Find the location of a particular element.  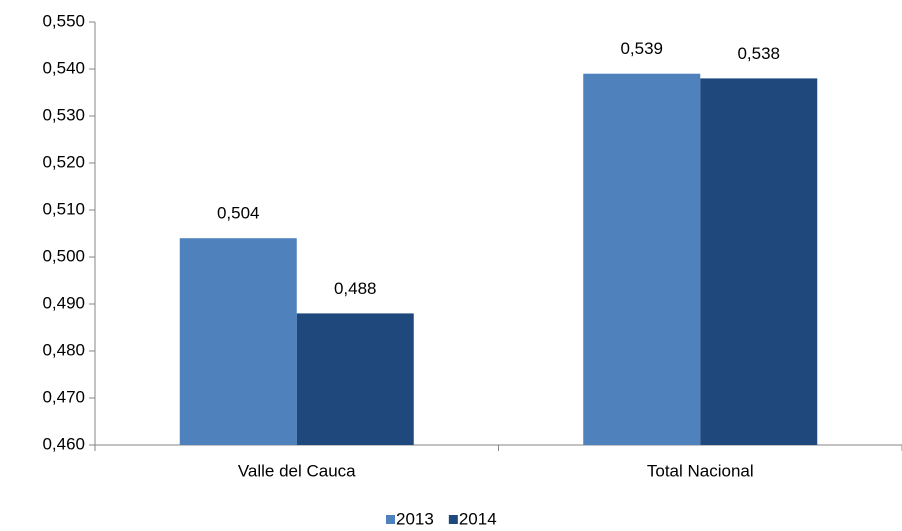

data-label: 0,488 is located at coordinates (355, 288).